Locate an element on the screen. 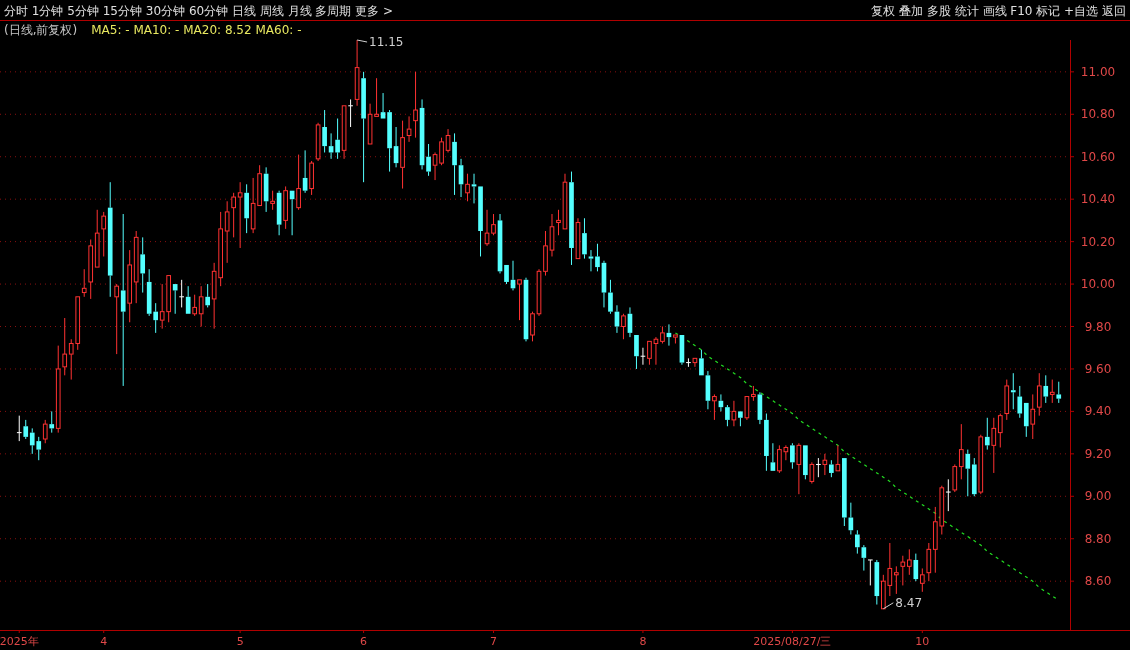  x-tick-label: 2025/08/27/三 is located at coordinates (792, 641).